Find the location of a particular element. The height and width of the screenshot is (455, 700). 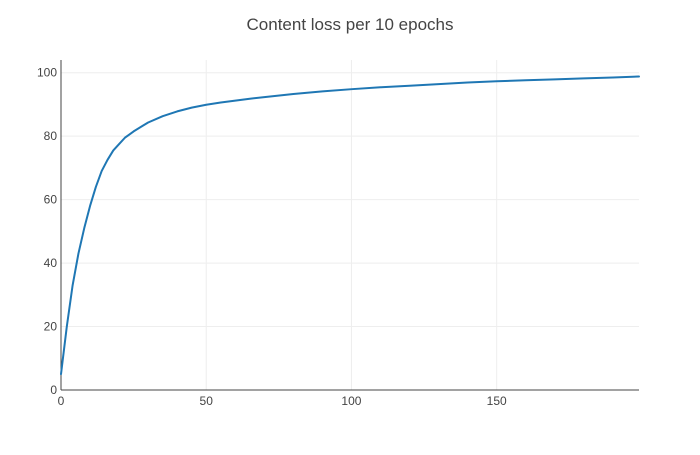

x-tick-label: 150 is located at coordinates (497, 401).